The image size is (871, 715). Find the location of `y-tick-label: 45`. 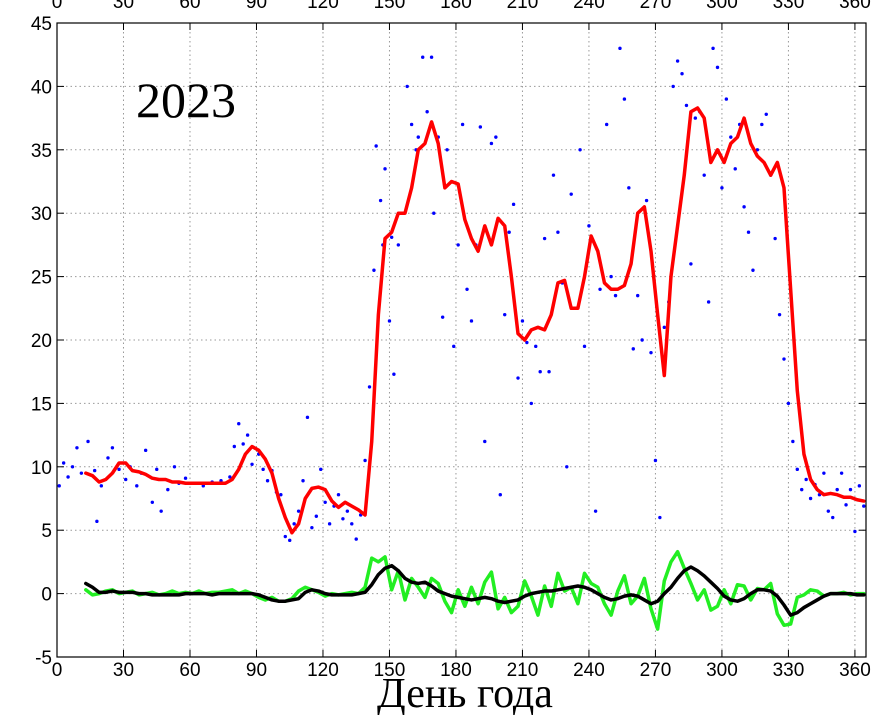

y-tick-label: 45 is located at coordinates (41, 24).